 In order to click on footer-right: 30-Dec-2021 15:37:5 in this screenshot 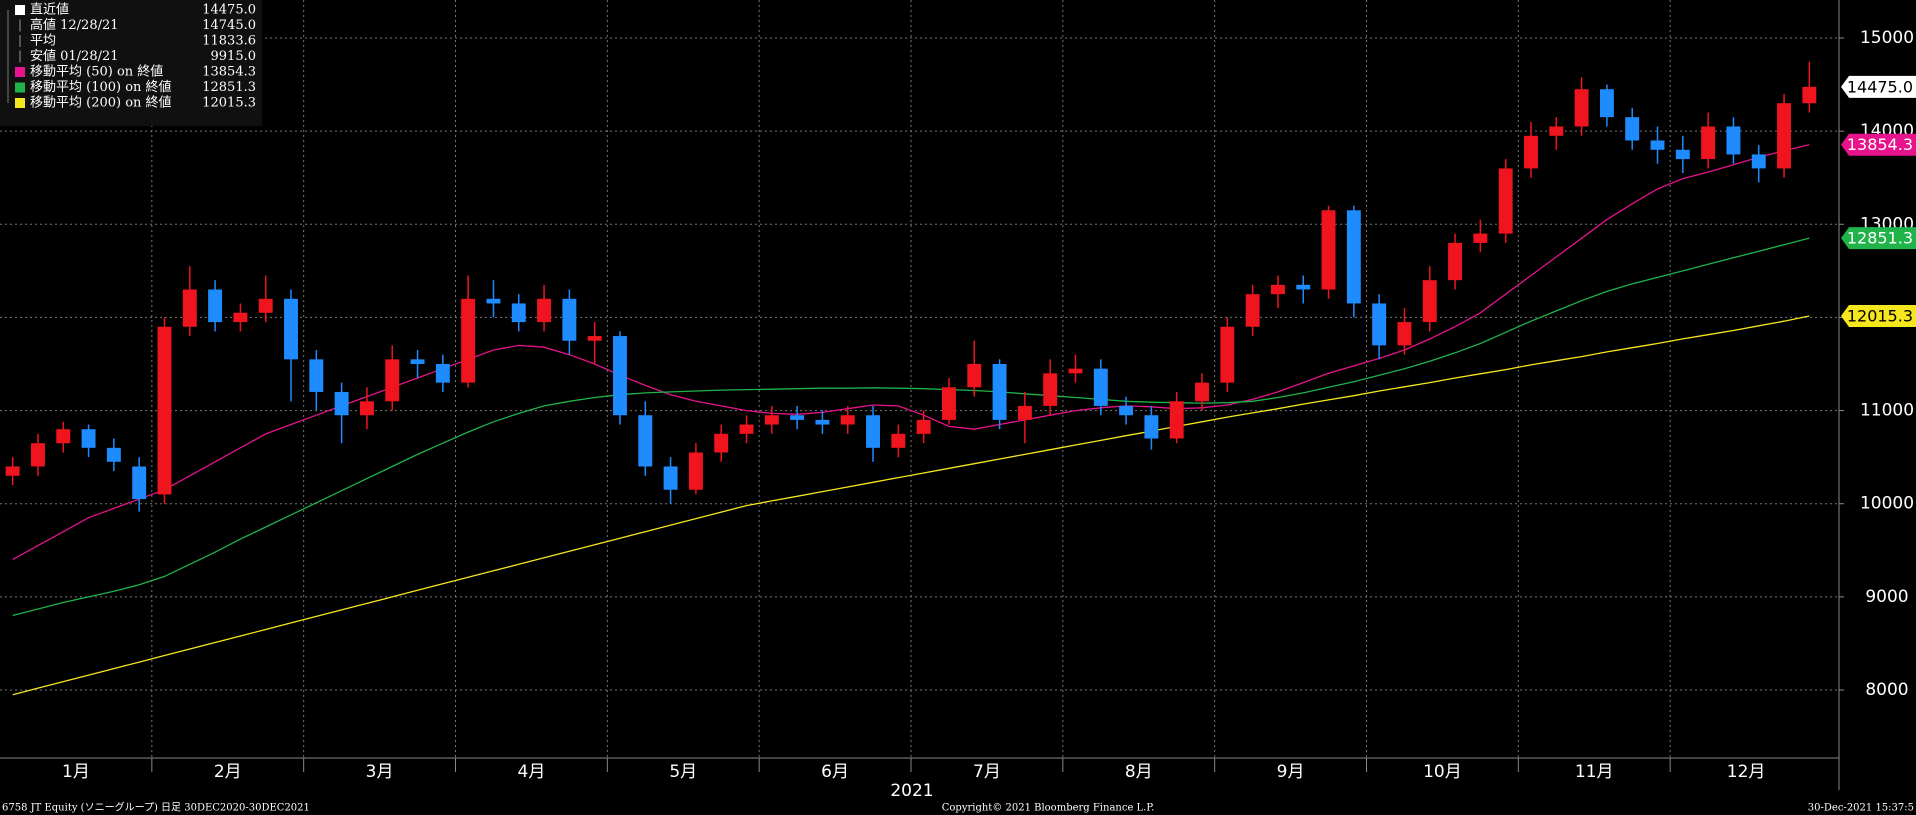, I will do `click(1861, 808)`.